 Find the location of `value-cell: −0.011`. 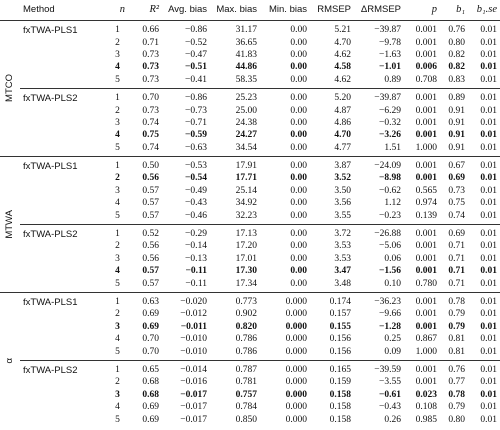

value-cell: −0.011 is located at coordinates (193, 326).